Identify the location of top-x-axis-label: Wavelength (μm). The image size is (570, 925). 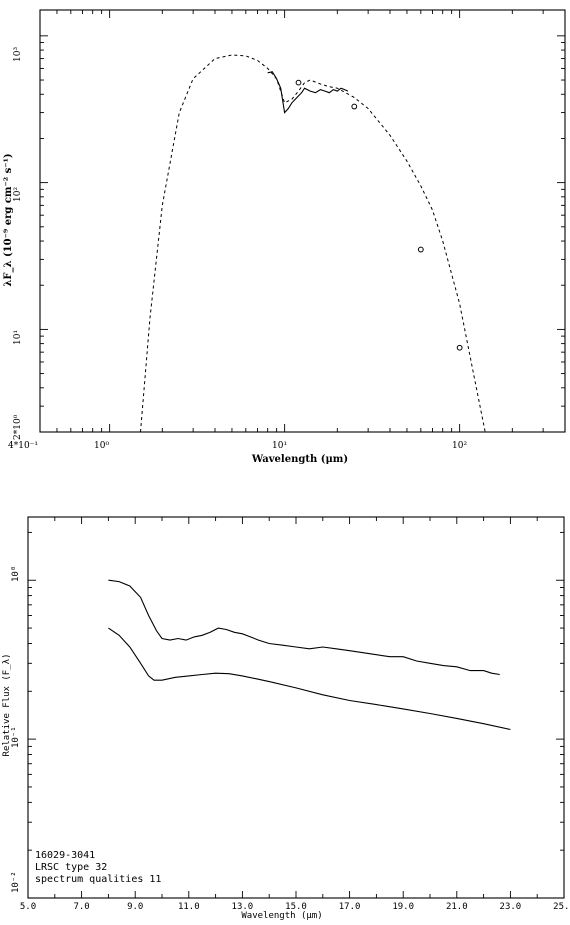
(299, 459).